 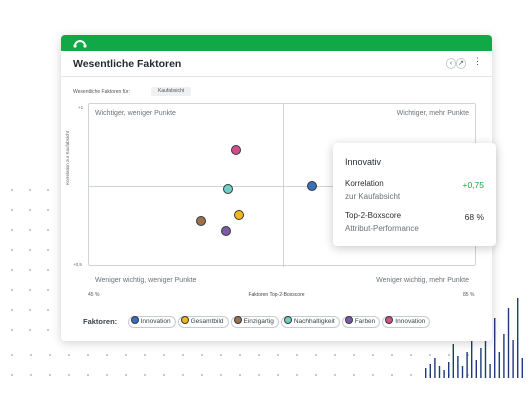 What do you see at coordinates (80, 44) in the screenshot?
I see `ellipsis-arch-logo-icon` at bounding box center [80, 44].